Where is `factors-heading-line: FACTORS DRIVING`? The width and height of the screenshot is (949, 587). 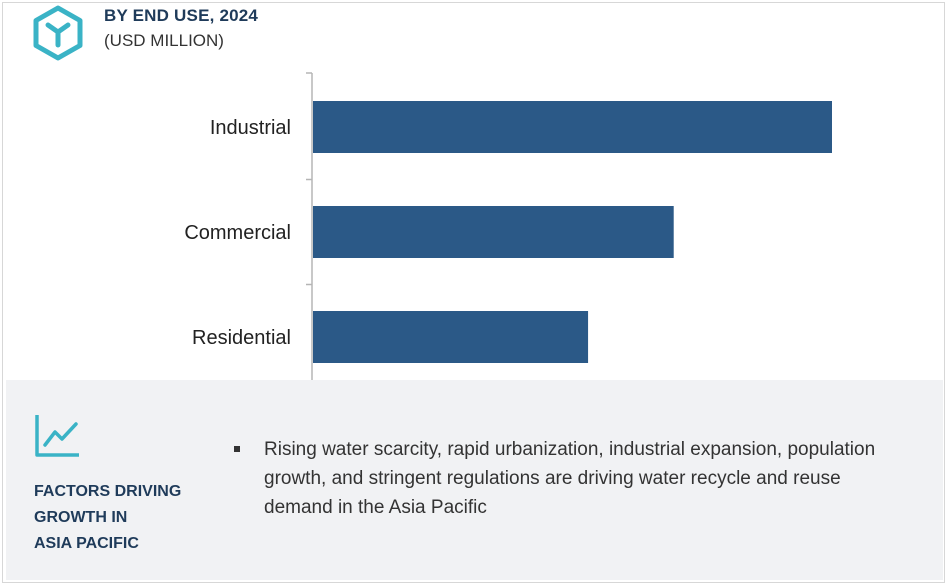 factors-heading-line: FACTORS DRIVING is located at coordinates (108, 491).